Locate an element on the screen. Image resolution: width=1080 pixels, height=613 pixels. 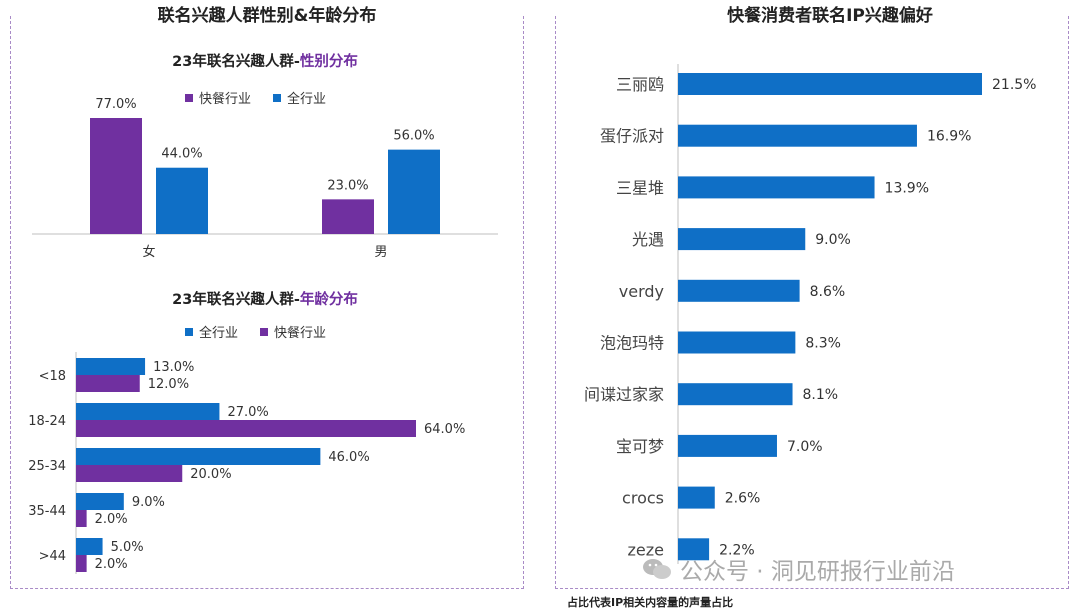
gender-data-label: 23.0% is located at coordinates (347, 185).